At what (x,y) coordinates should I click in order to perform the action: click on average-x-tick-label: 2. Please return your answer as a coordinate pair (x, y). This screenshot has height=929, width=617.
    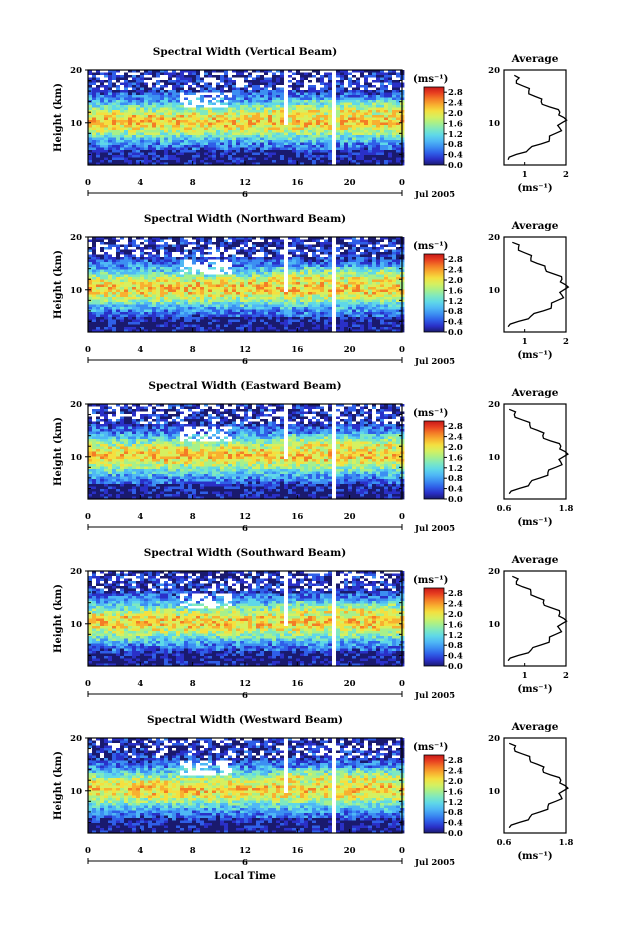
    Looking at the image, I should click on (566, 175).